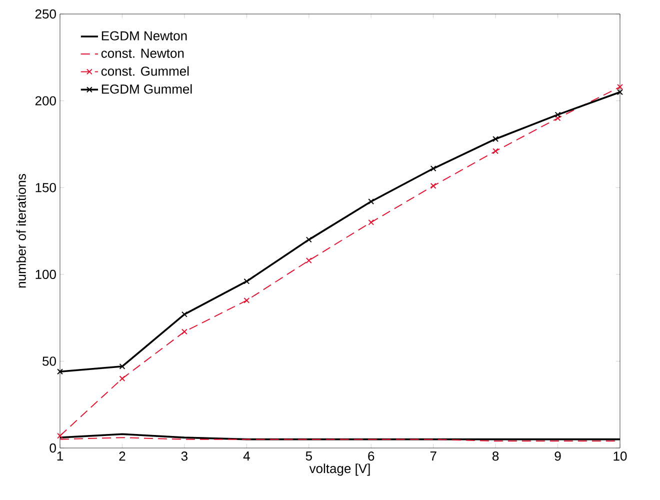  Describe the element at coordinates (339, 470) in the screenshot. I see `x-axis-title: voltage [V]` at that location.